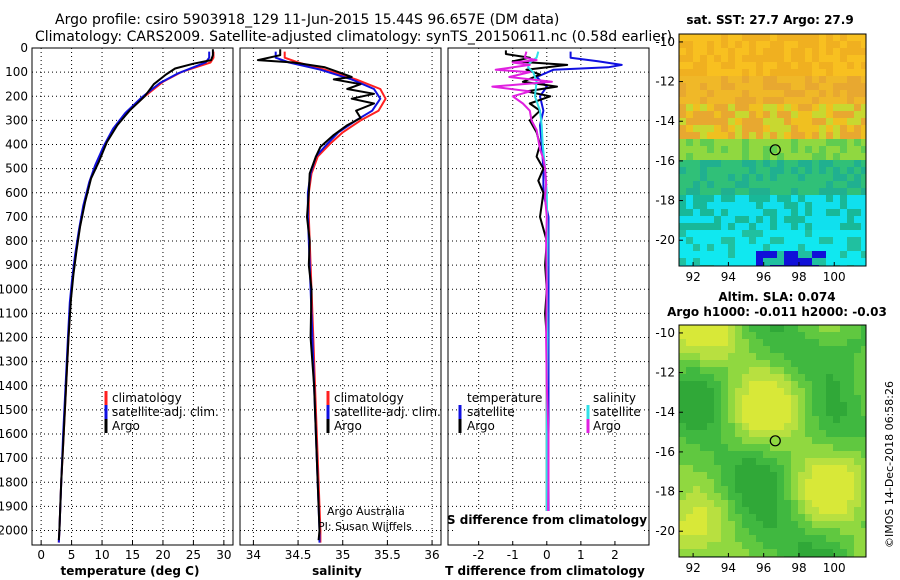 This screenshot has width=900, height=580. I want to click on legend-salinity-heading: salinity, so click(614, 398).